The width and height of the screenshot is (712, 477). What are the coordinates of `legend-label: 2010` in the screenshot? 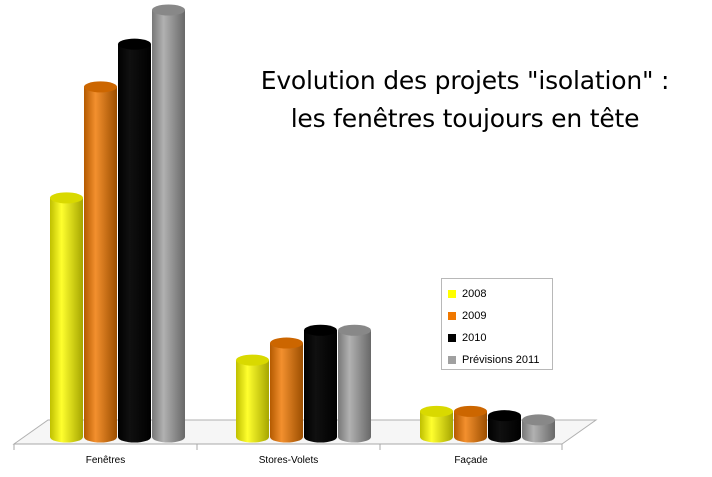 It's located at (474, 338).